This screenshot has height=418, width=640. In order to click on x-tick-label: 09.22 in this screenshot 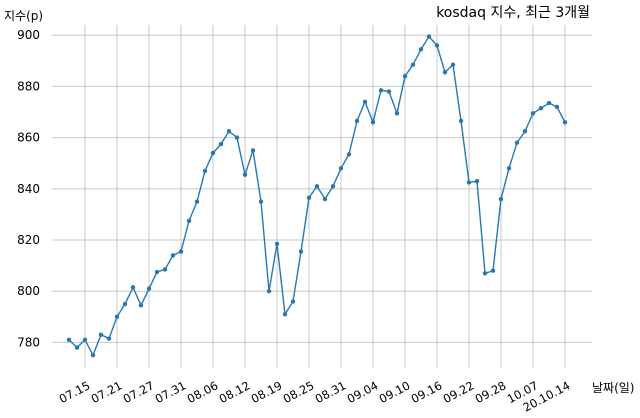, I will do `click(459, 392)`.